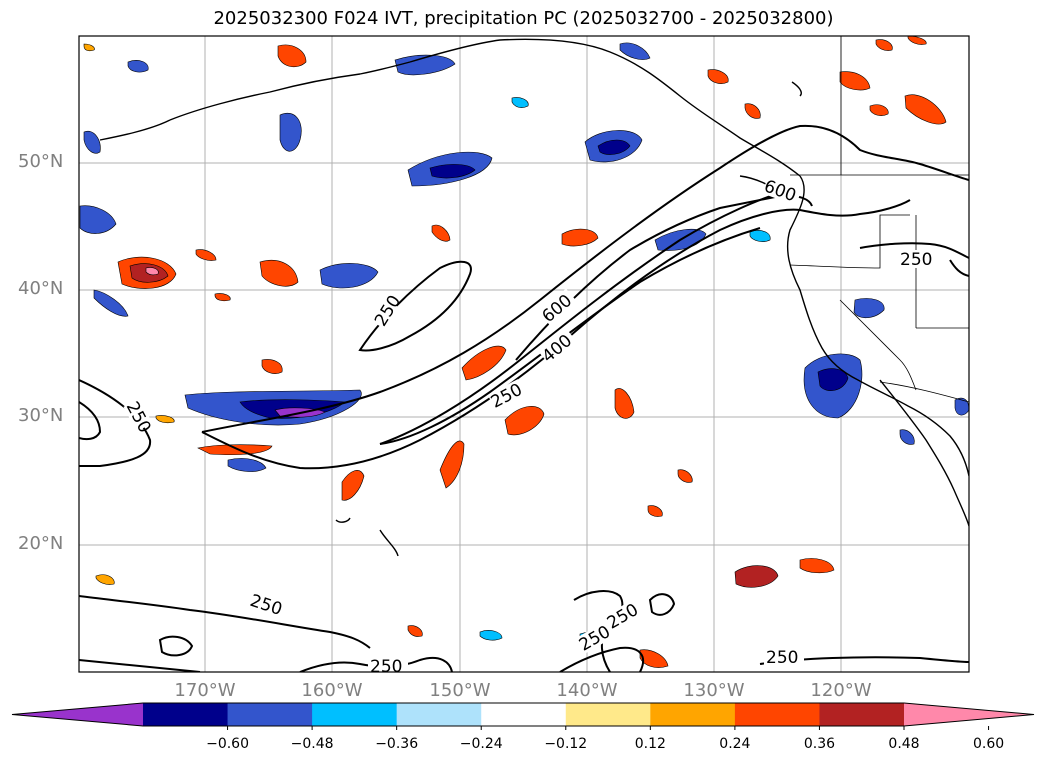  What do you see at coordinates (205, 690) in the screenshot?
I see `lon-label: 170°W` at bounding box center [205, 690].